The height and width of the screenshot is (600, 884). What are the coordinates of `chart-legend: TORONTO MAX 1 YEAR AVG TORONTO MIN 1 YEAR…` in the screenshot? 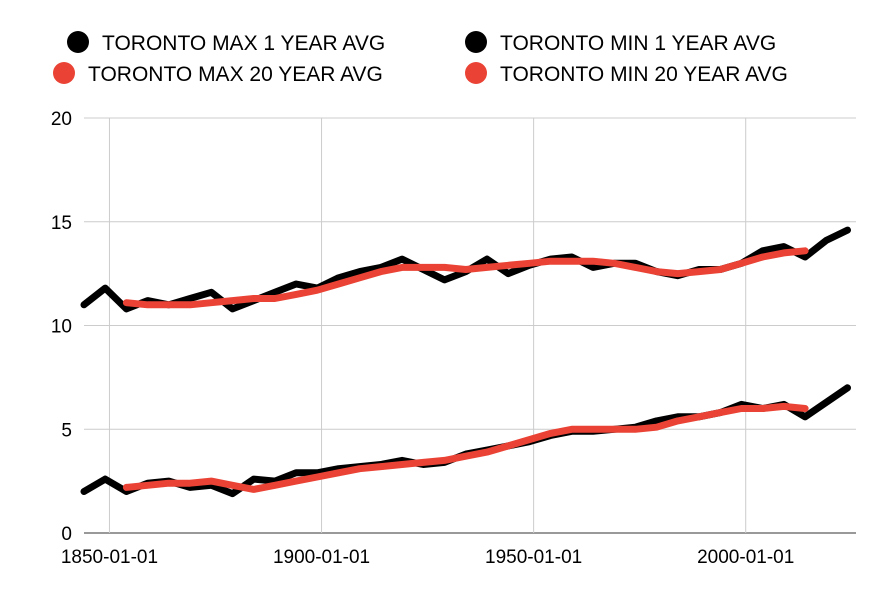 It's located at (420, 58).